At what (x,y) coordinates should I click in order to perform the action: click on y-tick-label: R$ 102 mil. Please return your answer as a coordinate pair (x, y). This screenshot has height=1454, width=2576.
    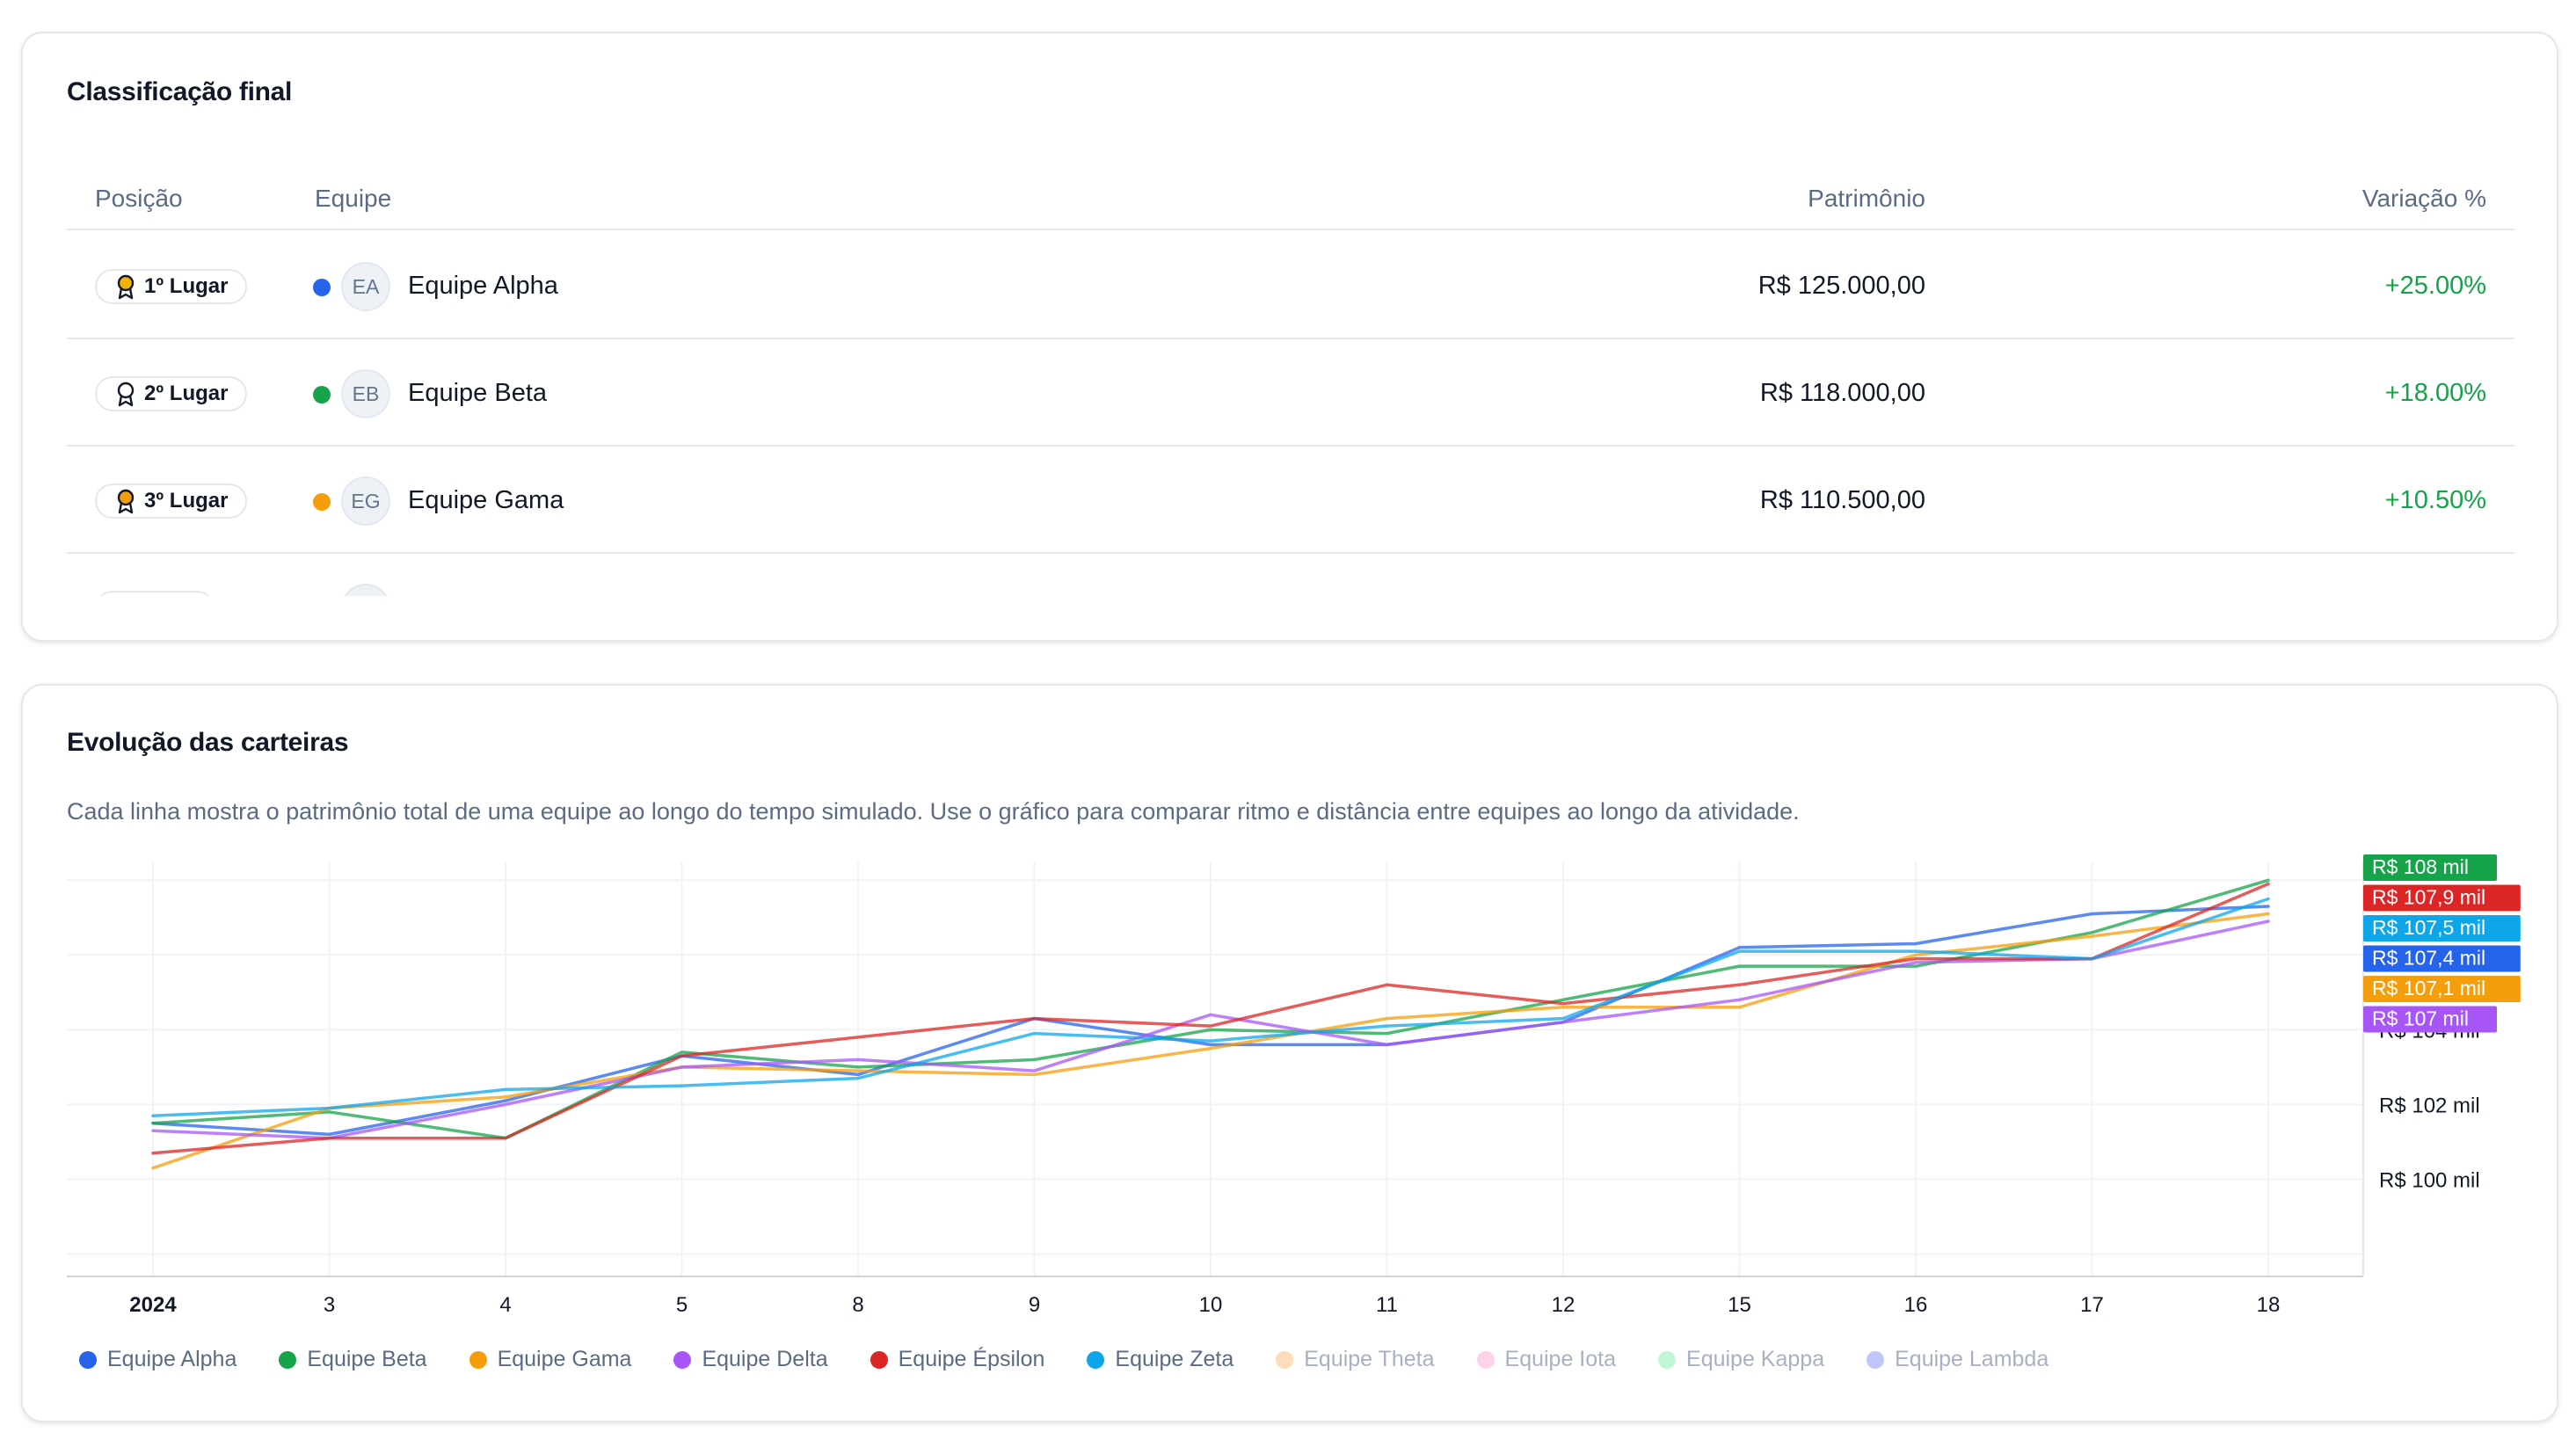
    Looking at the image, I should click on (2429, 1105).